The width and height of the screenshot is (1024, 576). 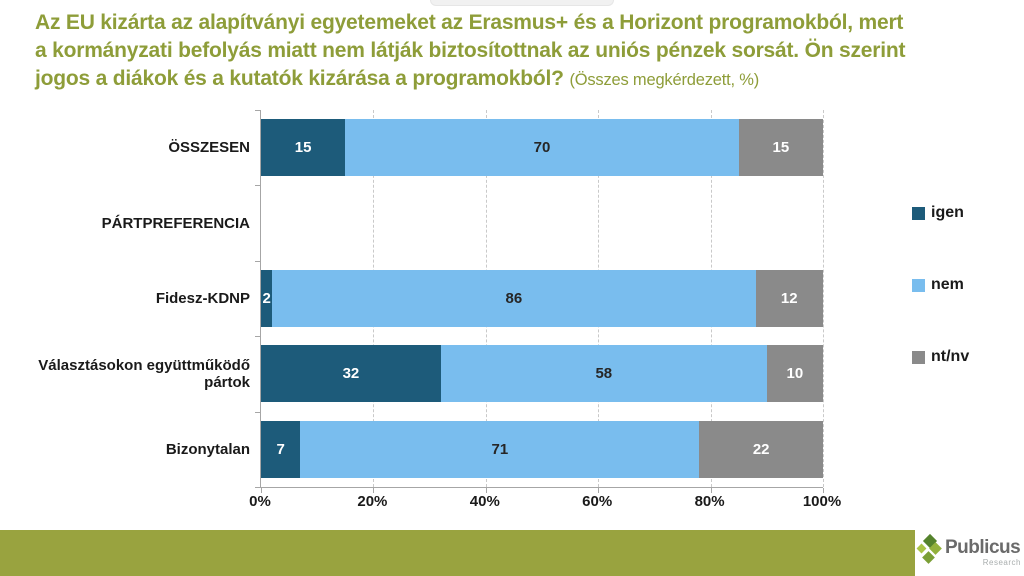 I want to click on top-tab-artifact, so click(x=522, y=3).